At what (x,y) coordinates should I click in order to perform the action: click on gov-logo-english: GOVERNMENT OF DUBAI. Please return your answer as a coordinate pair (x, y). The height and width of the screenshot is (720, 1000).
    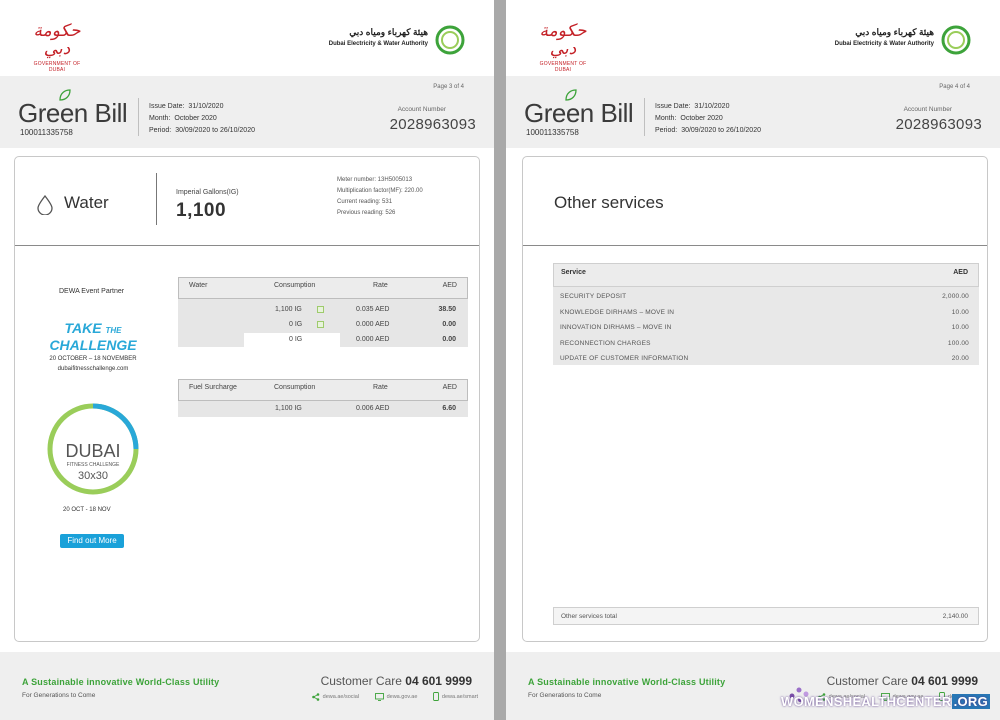
    Looking at the image, I should click on (563, 67).